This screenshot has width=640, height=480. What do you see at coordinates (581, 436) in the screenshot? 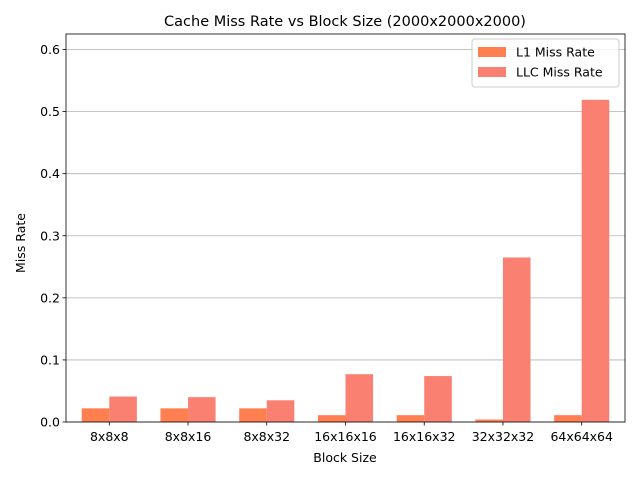
I see `x-tick-label: 64x64x64` at bounding box center [581, 436].